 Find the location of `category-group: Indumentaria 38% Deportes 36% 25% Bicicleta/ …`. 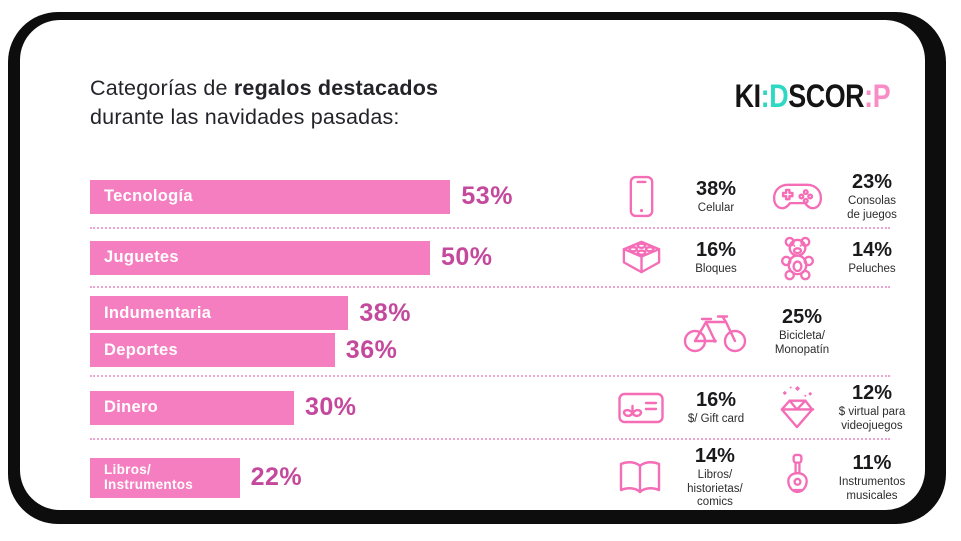

category-group: Indumentaria 38% Deportes 36% 25% Bicicleta/ … is located at coordinates (490, 331).